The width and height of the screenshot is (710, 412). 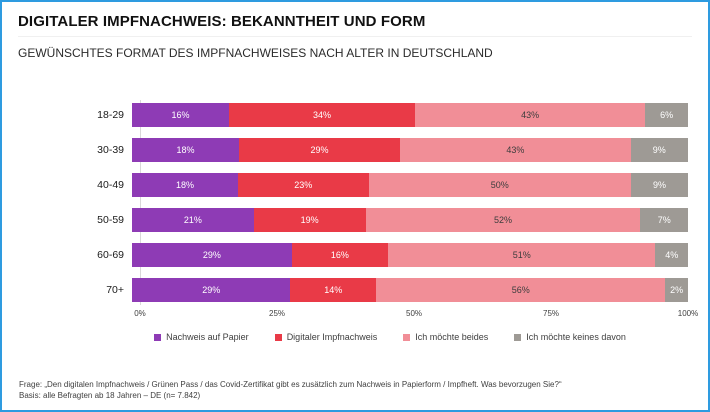 I want to click on legend-label: Nachweis auf Papier, so click(x=207, y=337).